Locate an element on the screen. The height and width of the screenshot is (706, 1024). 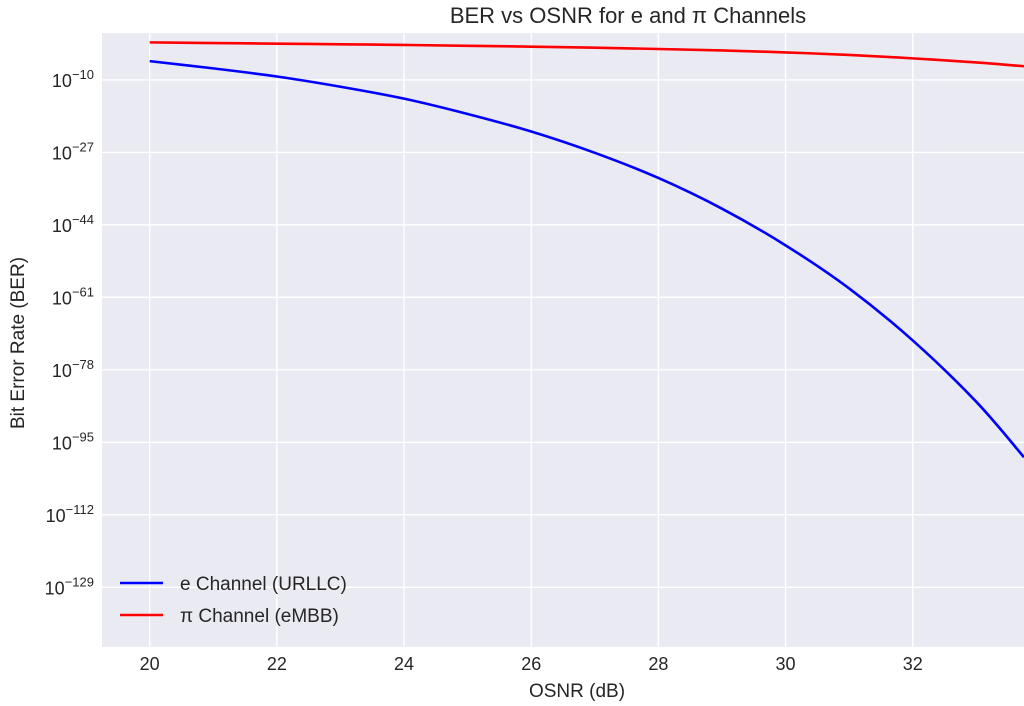
legend-label-e-channel: e Channel (URLLC) is located at coordinates (263, 584).